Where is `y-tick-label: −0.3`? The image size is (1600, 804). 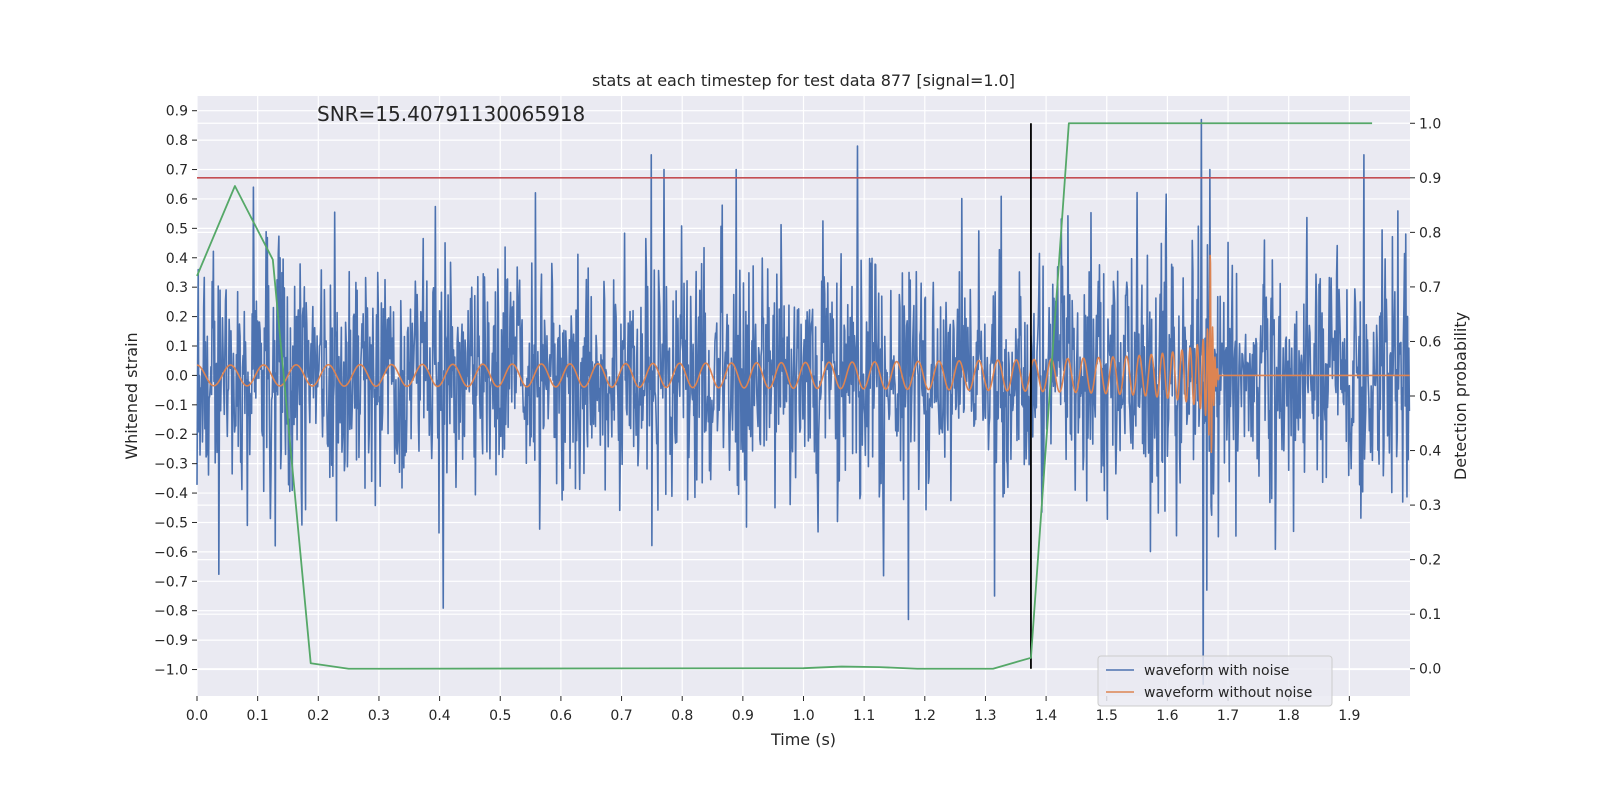 y-tick-label: −0.3 is located at coordinates (171, 465).